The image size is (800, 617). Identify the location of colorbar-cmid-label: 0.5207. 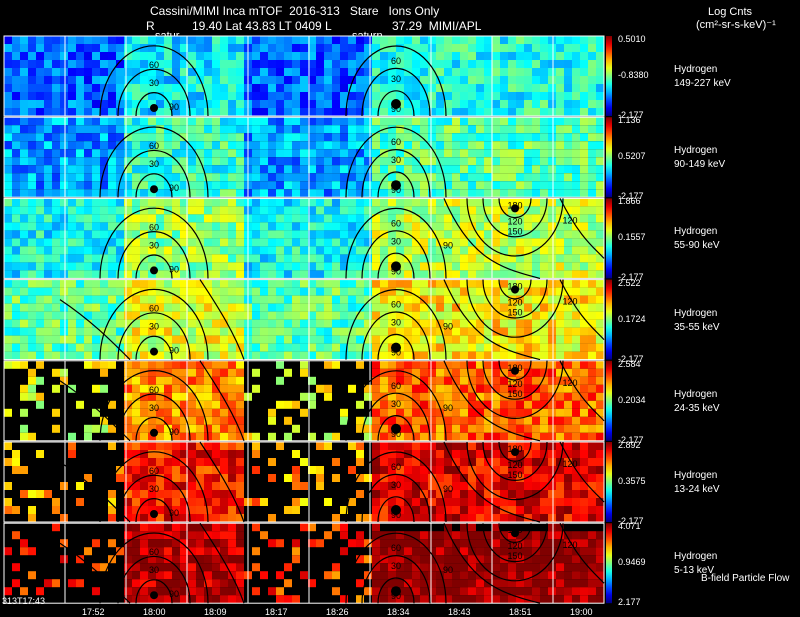
(632, 156).